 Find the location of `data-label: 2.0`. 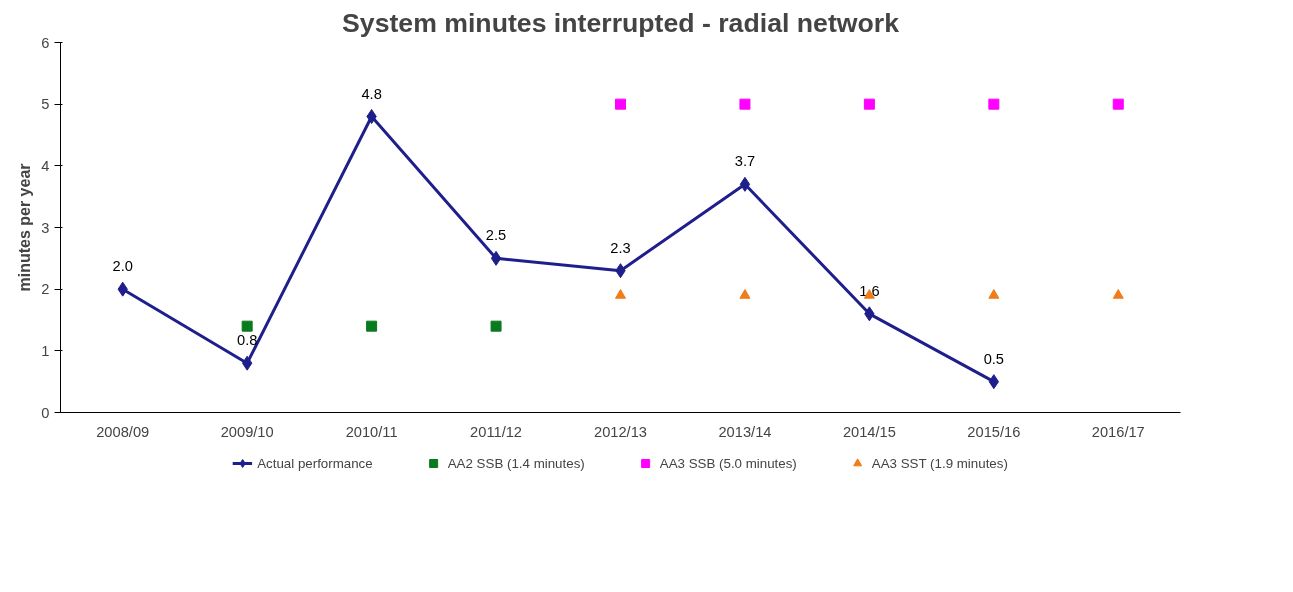

data-label: 2.0 is located at coordinates (122, 266).